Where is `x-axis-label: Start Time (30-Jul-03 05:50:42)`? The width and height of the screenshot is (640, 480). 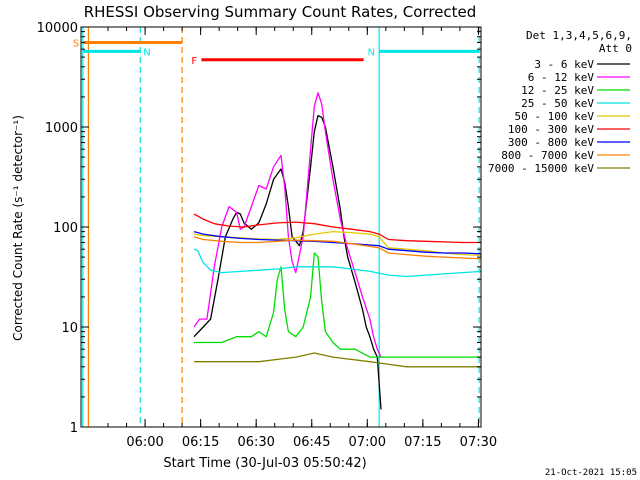 x-axis-label: Start Time (30-Jul-03 05:50:42) is located at coordinates (264, 463).